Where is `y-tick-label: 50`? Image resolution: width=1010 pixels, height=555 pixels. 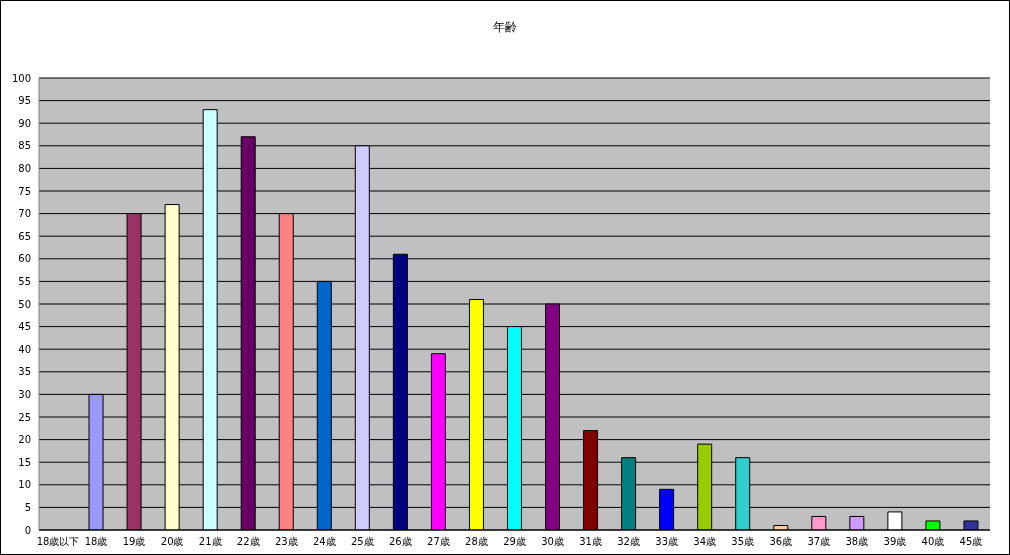 y-tick-label: 50 is located at coordinates (24, 304).